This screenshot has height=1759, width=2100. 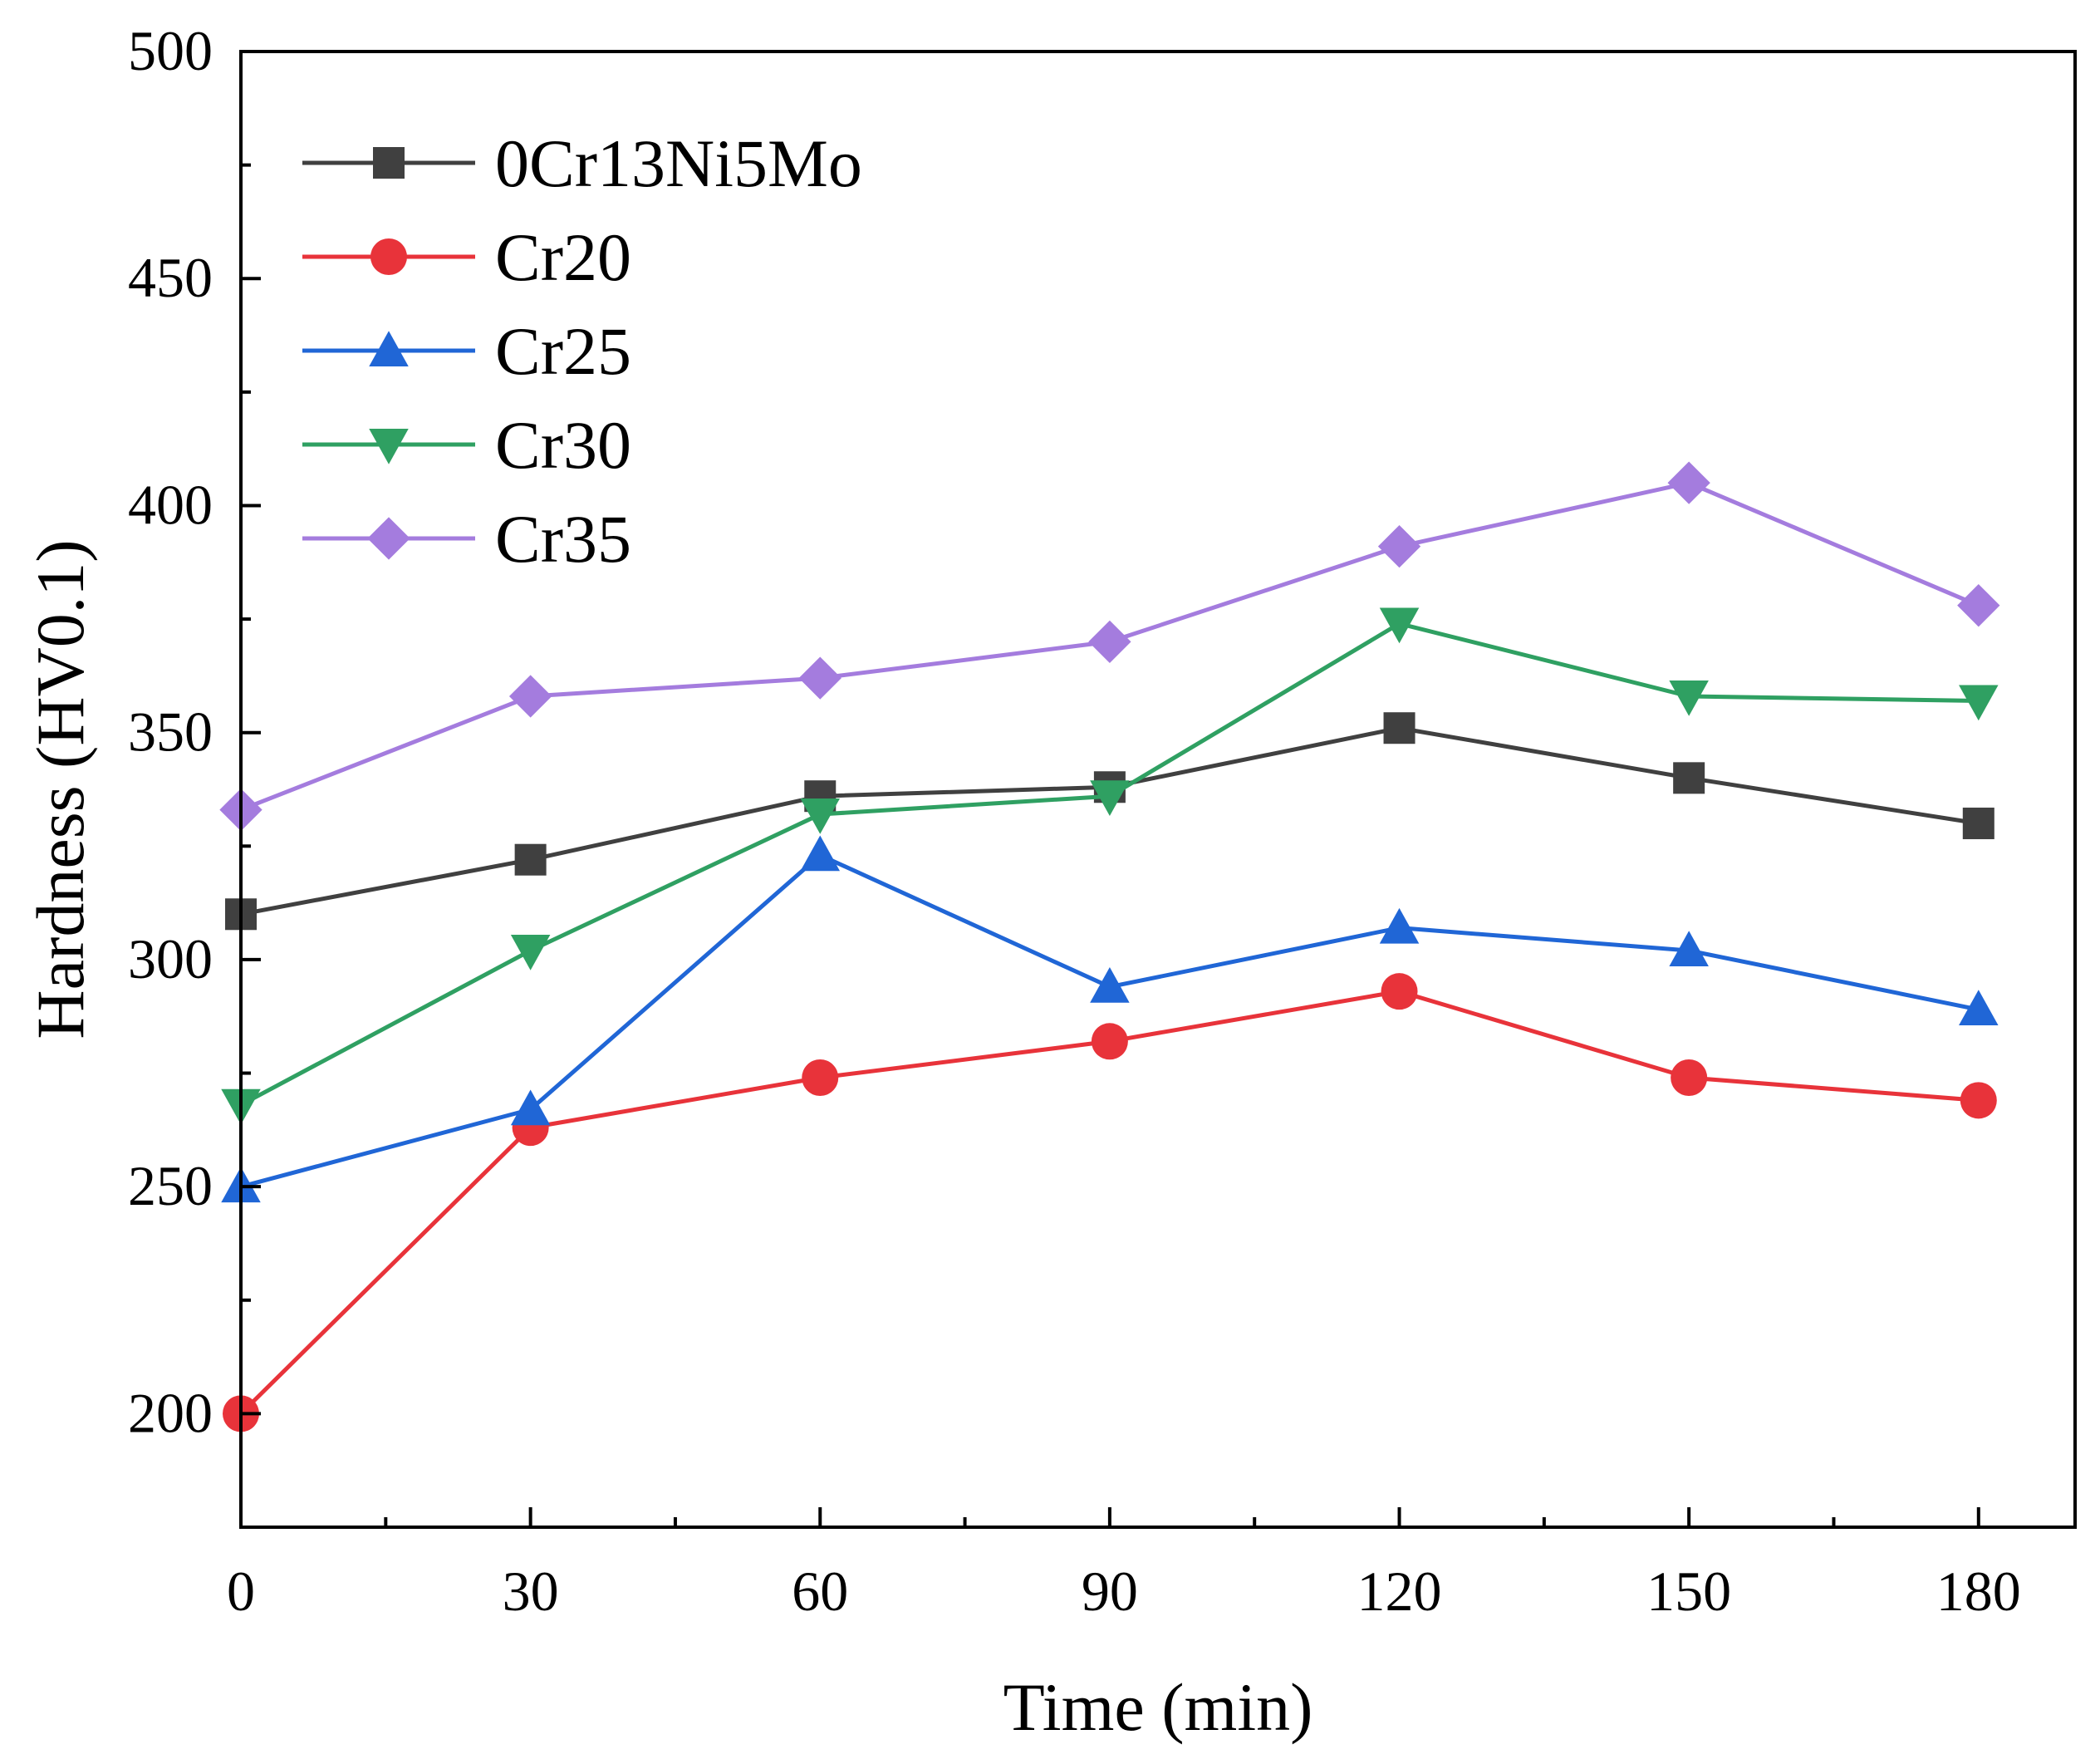 What do you see at coordinates (241, 1592) in the screenshot?
I see `x-tick-label: 0` at bounding box center [241, 1592].